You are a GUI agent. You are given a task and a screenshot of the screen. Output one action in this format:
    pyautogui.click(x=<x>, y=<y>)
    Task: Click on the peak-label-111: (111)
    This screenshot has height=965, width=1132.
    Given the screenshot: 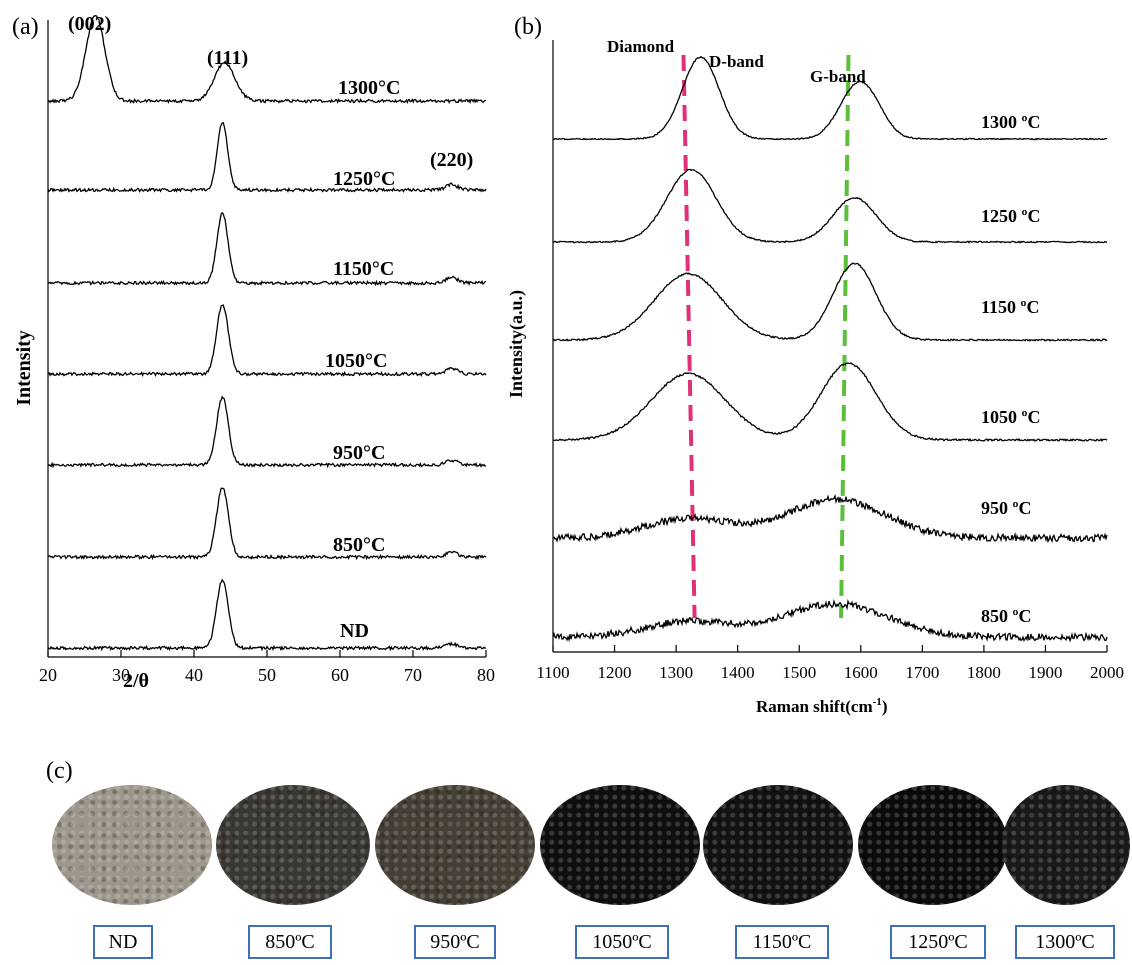 What is the action you would take?
    pyautogui.click(x=227, y=58)
    